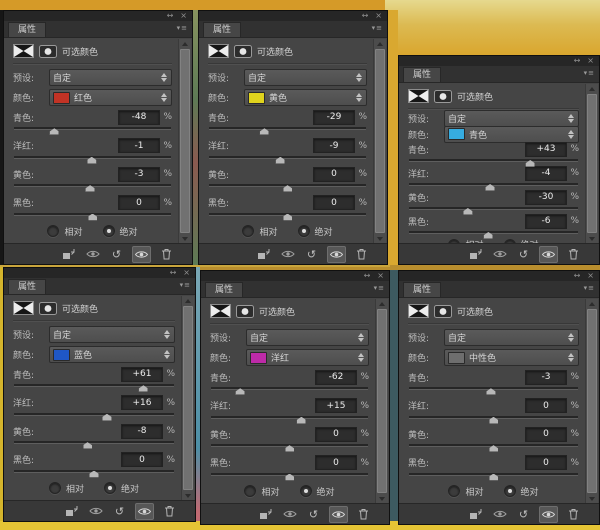 The width and height of the screenshot is (600, 530). I want to click on view-previous-state-icon, so click(287, 254).